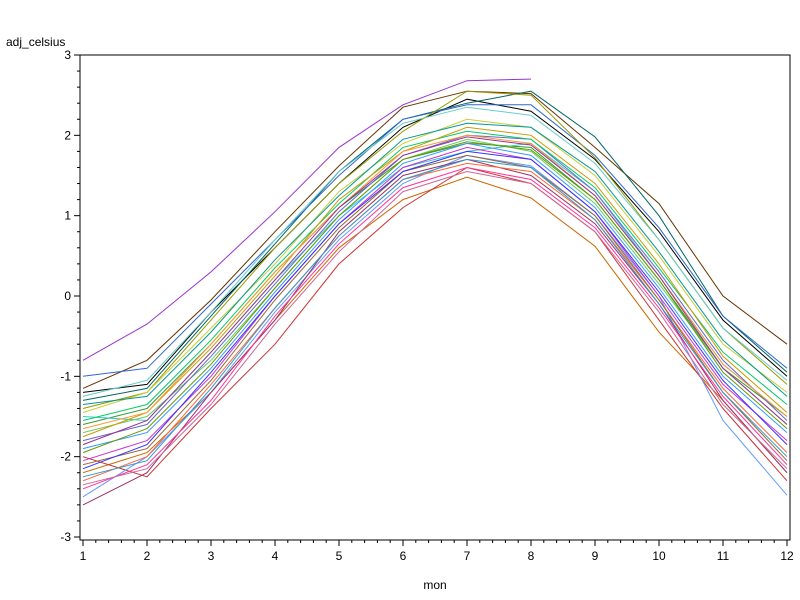  What do you see at coordinates (659, 556) in the screenshot?
I see `x-tick-label: 10` at bounding box center [659, 556].